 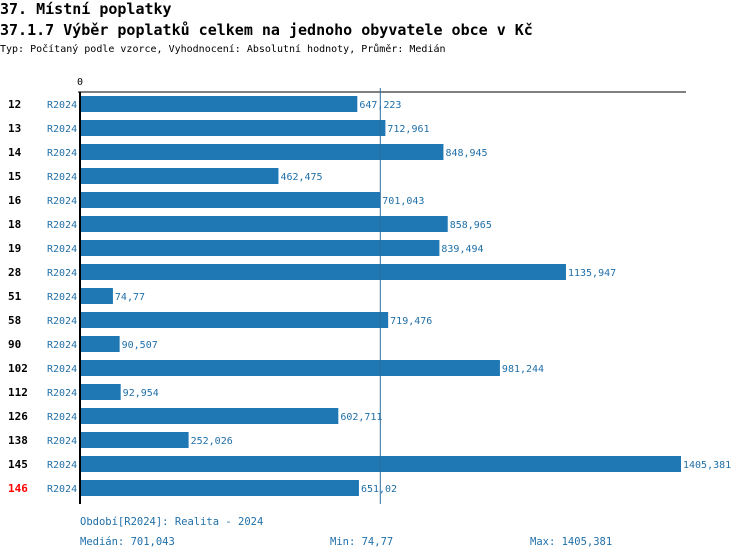 I want to click on median-stat: Medián: 701,043, so click(x=127, y=542).